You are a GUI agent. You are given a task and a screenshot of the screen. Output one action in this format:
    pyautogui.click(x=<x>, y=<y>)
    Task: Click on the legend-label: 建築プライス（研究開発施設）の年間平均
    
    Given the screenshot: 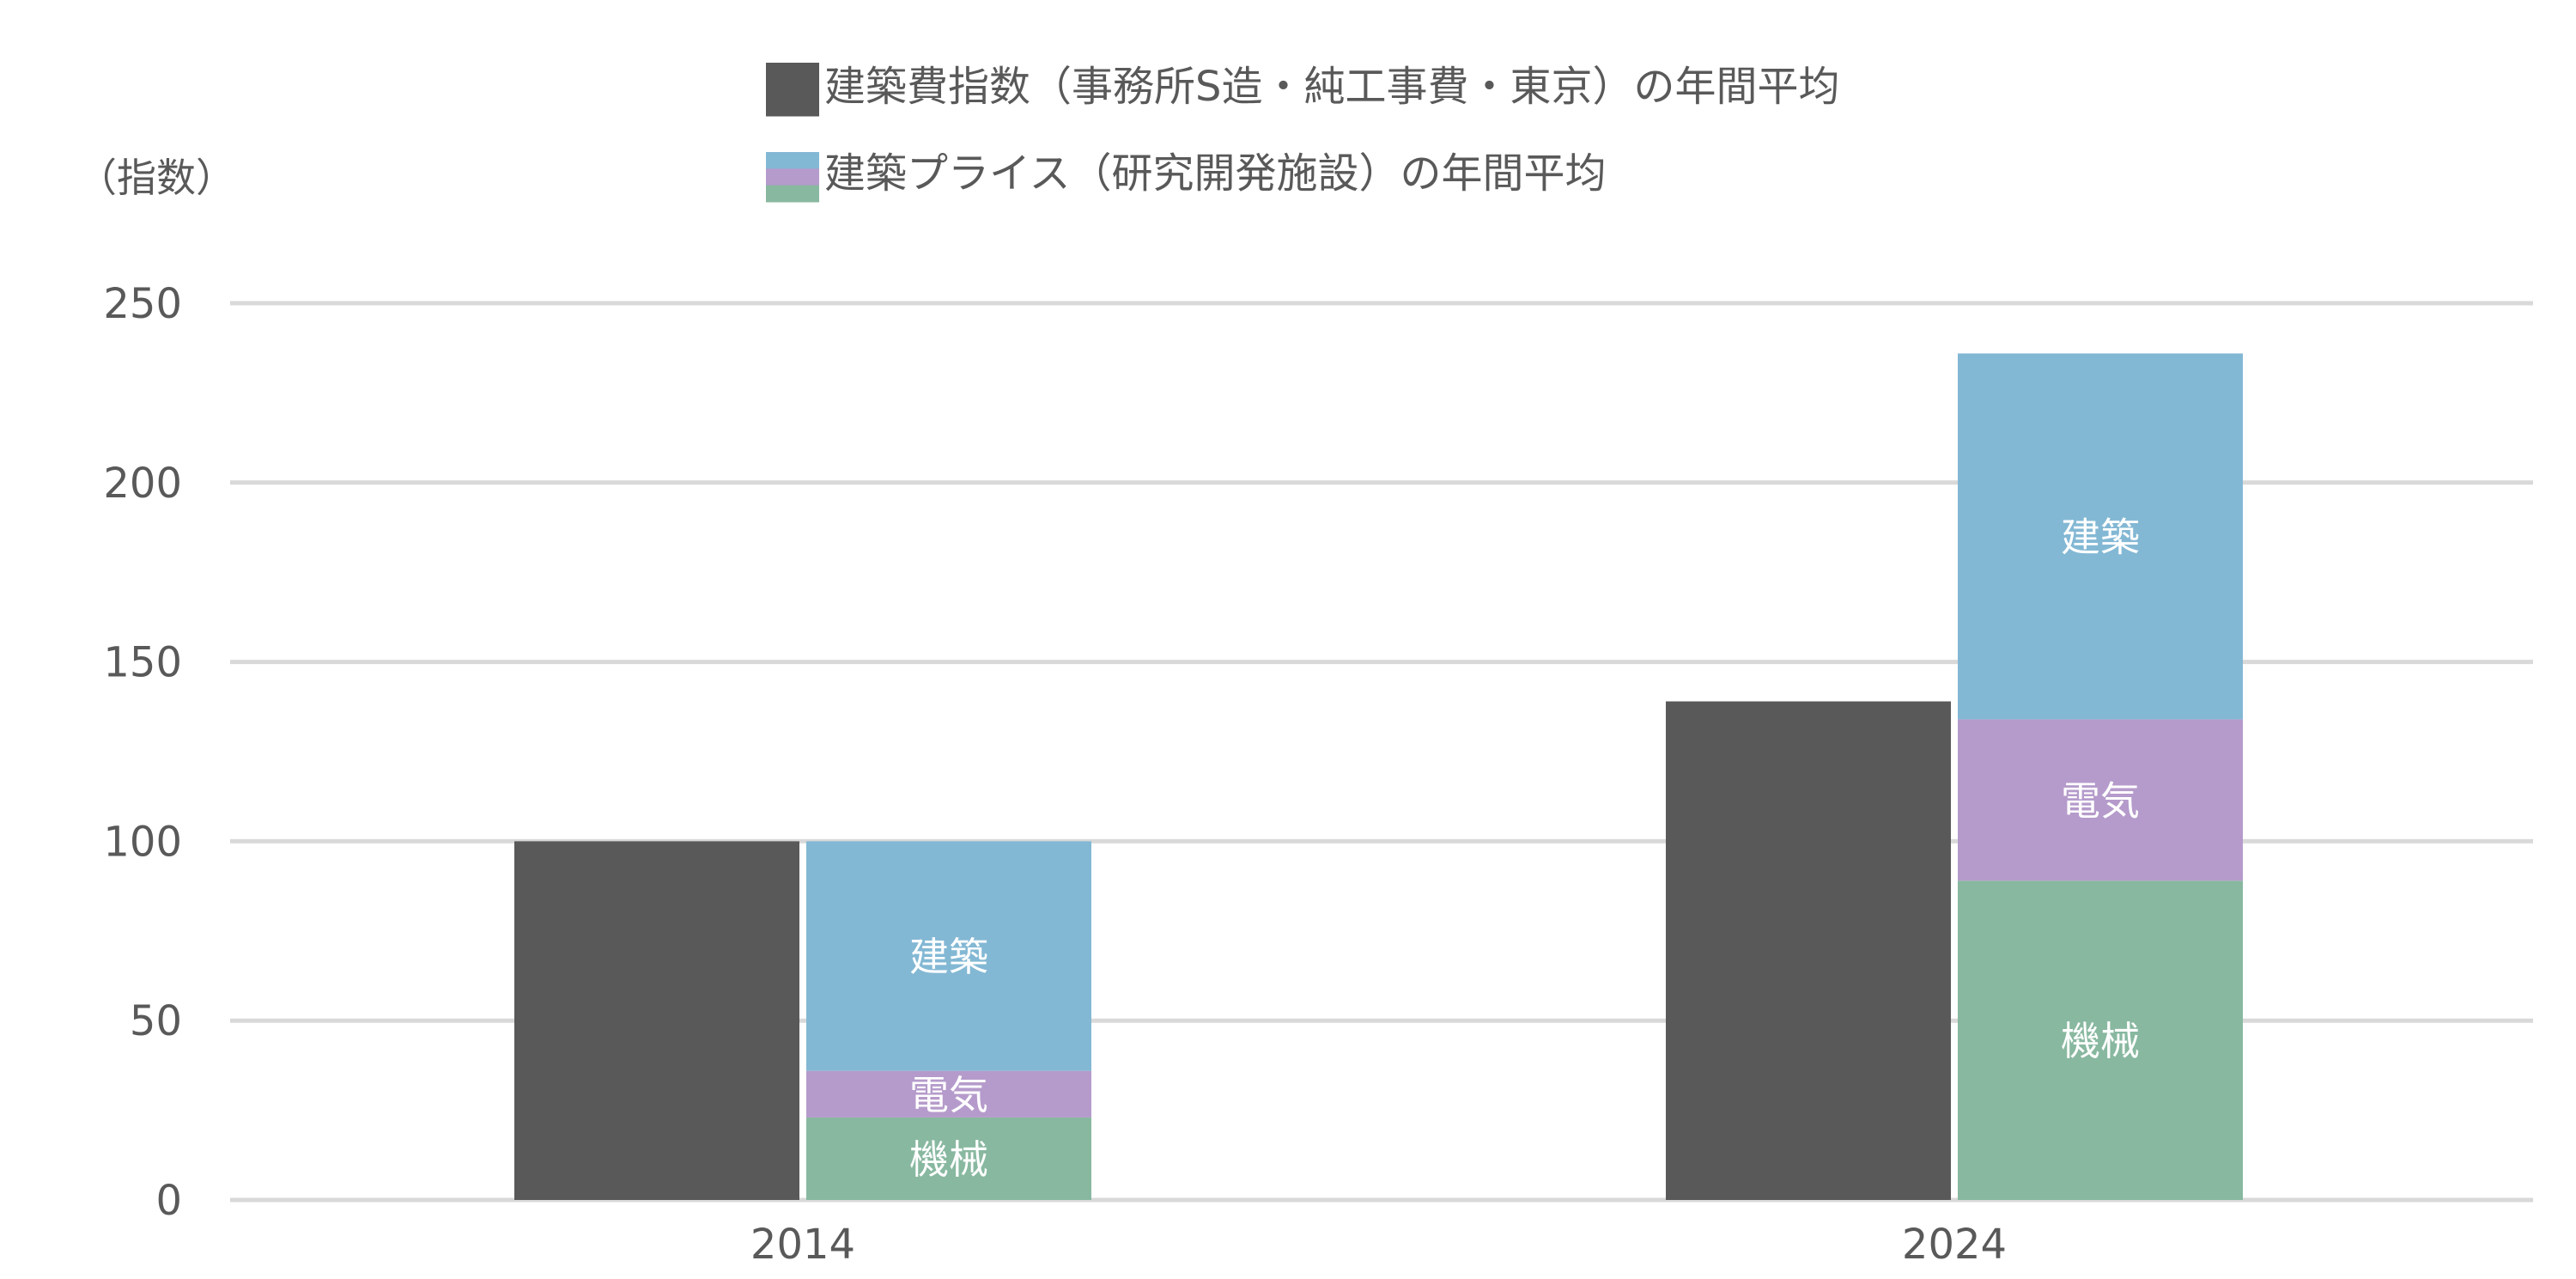 What is the action you would take?
    pyautogui.click(x=1215, y=173)
    